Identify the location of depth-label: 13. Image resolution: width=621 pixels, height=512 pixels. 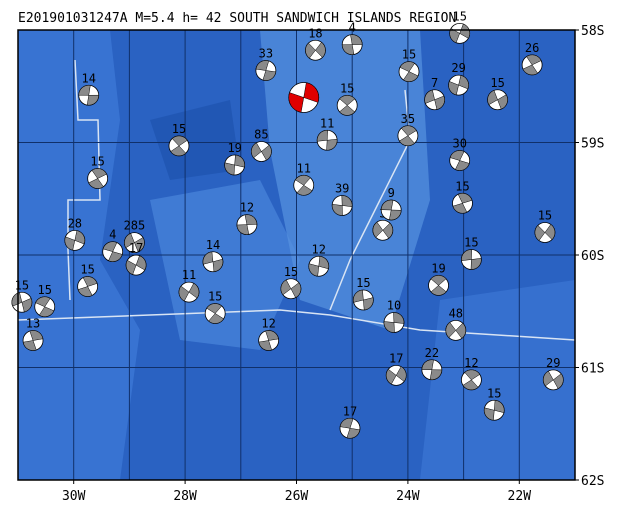
(33, 324).